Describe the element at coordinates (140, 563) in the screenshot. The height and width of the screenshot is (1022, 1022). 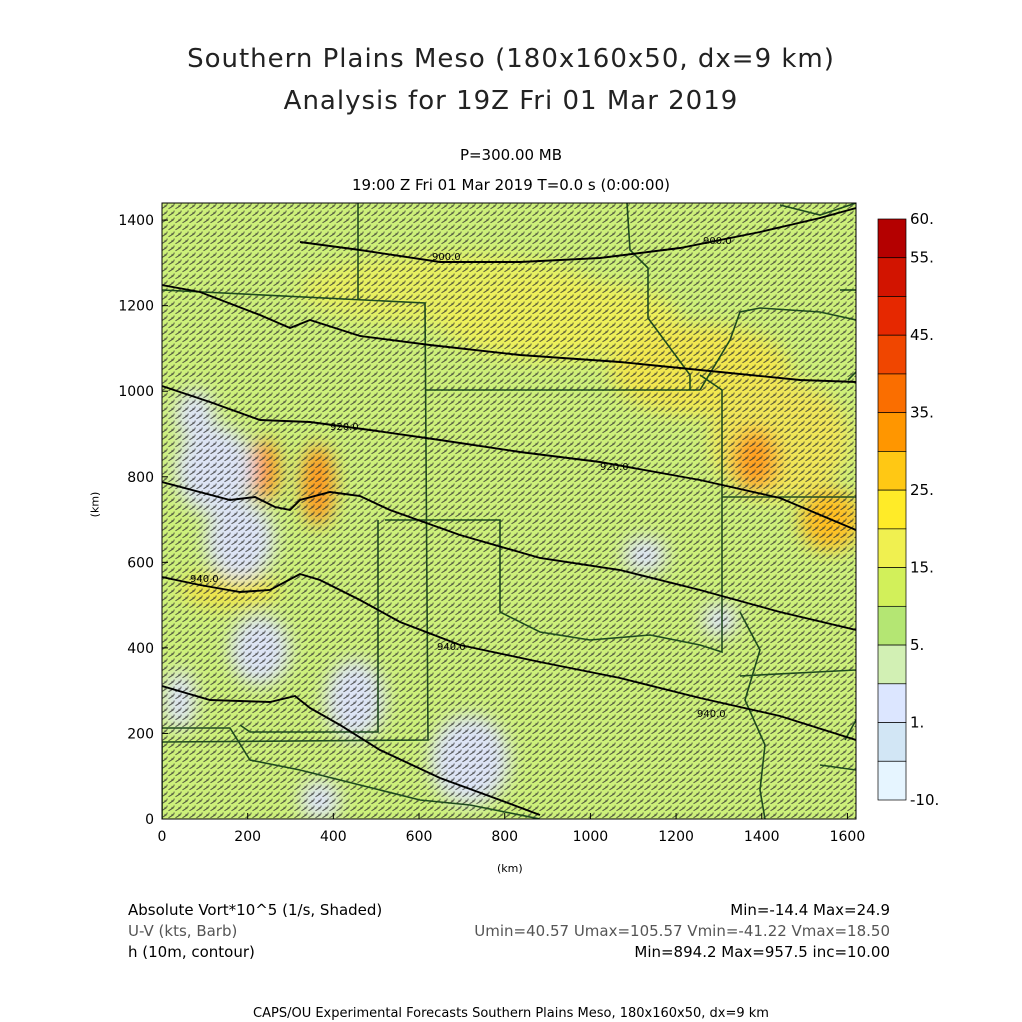
I see `y-tick-label: 600` at that location.